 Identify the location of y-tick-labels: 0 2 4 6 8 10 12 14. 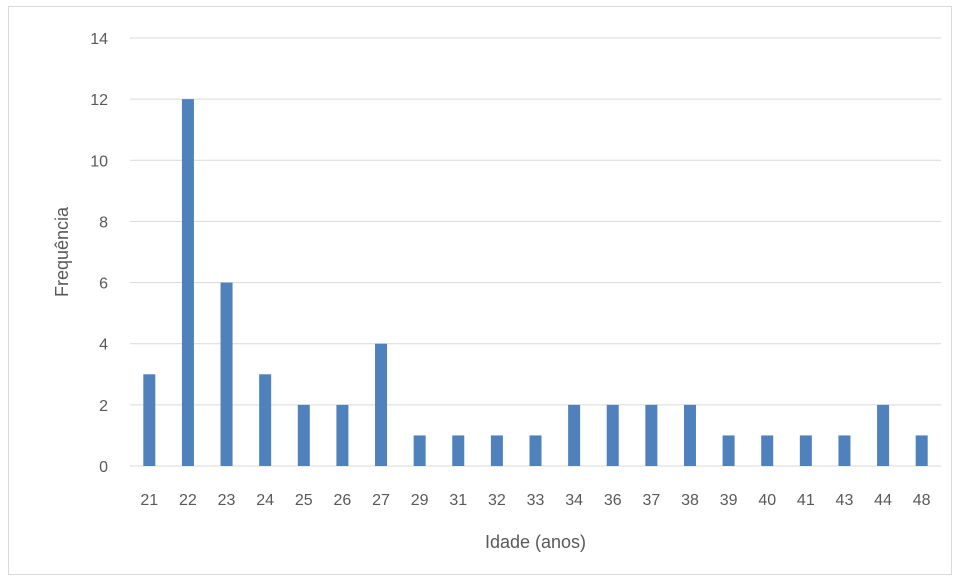
(99, 253).